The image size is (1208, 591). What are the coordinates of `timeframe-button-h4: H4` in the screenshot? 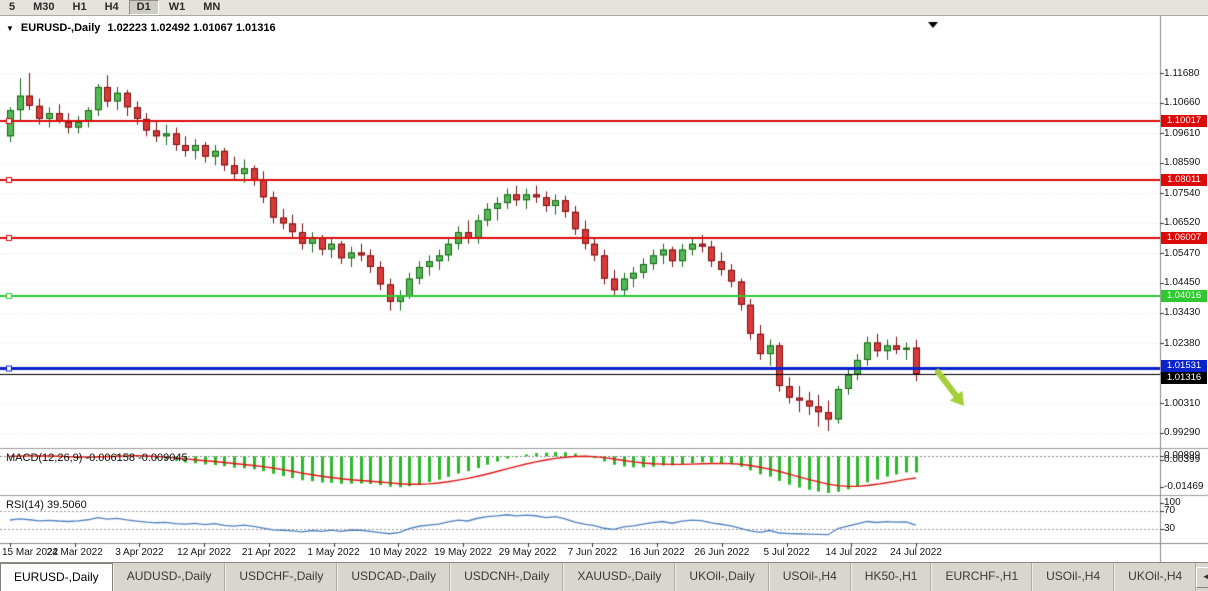 It's located at (111, 7).